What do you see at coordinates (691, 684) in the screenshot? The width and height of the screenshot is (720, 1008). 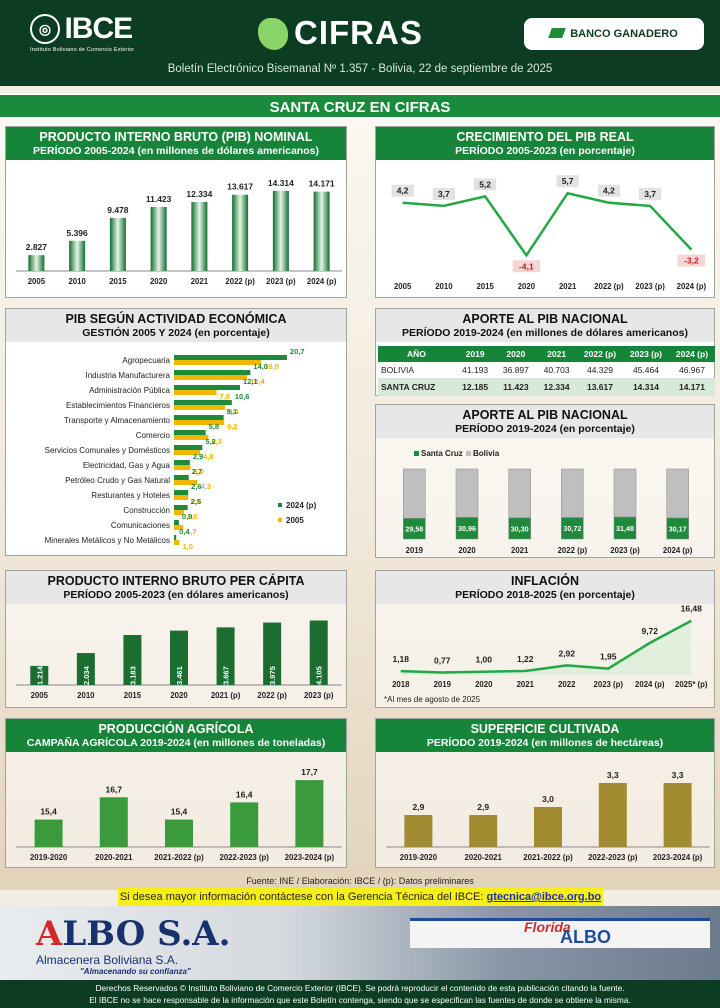 I see `tick-label-7: 2025* (p)` at bounding box center [691, 684].